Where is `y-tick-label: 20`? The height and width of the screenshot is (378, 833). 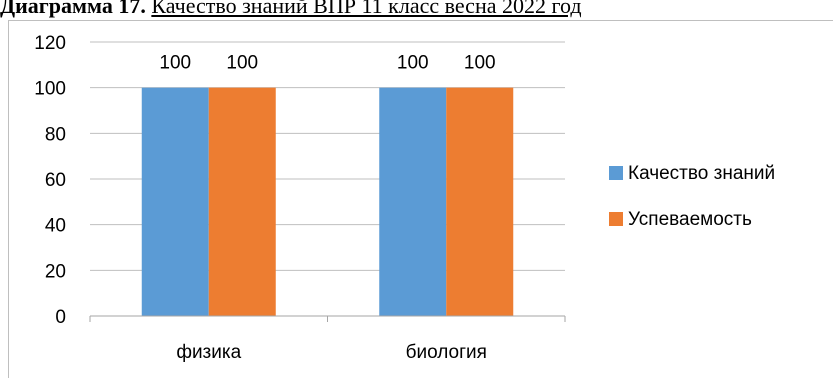
y-tick-label: 20 is located at coordinates (55, 271).